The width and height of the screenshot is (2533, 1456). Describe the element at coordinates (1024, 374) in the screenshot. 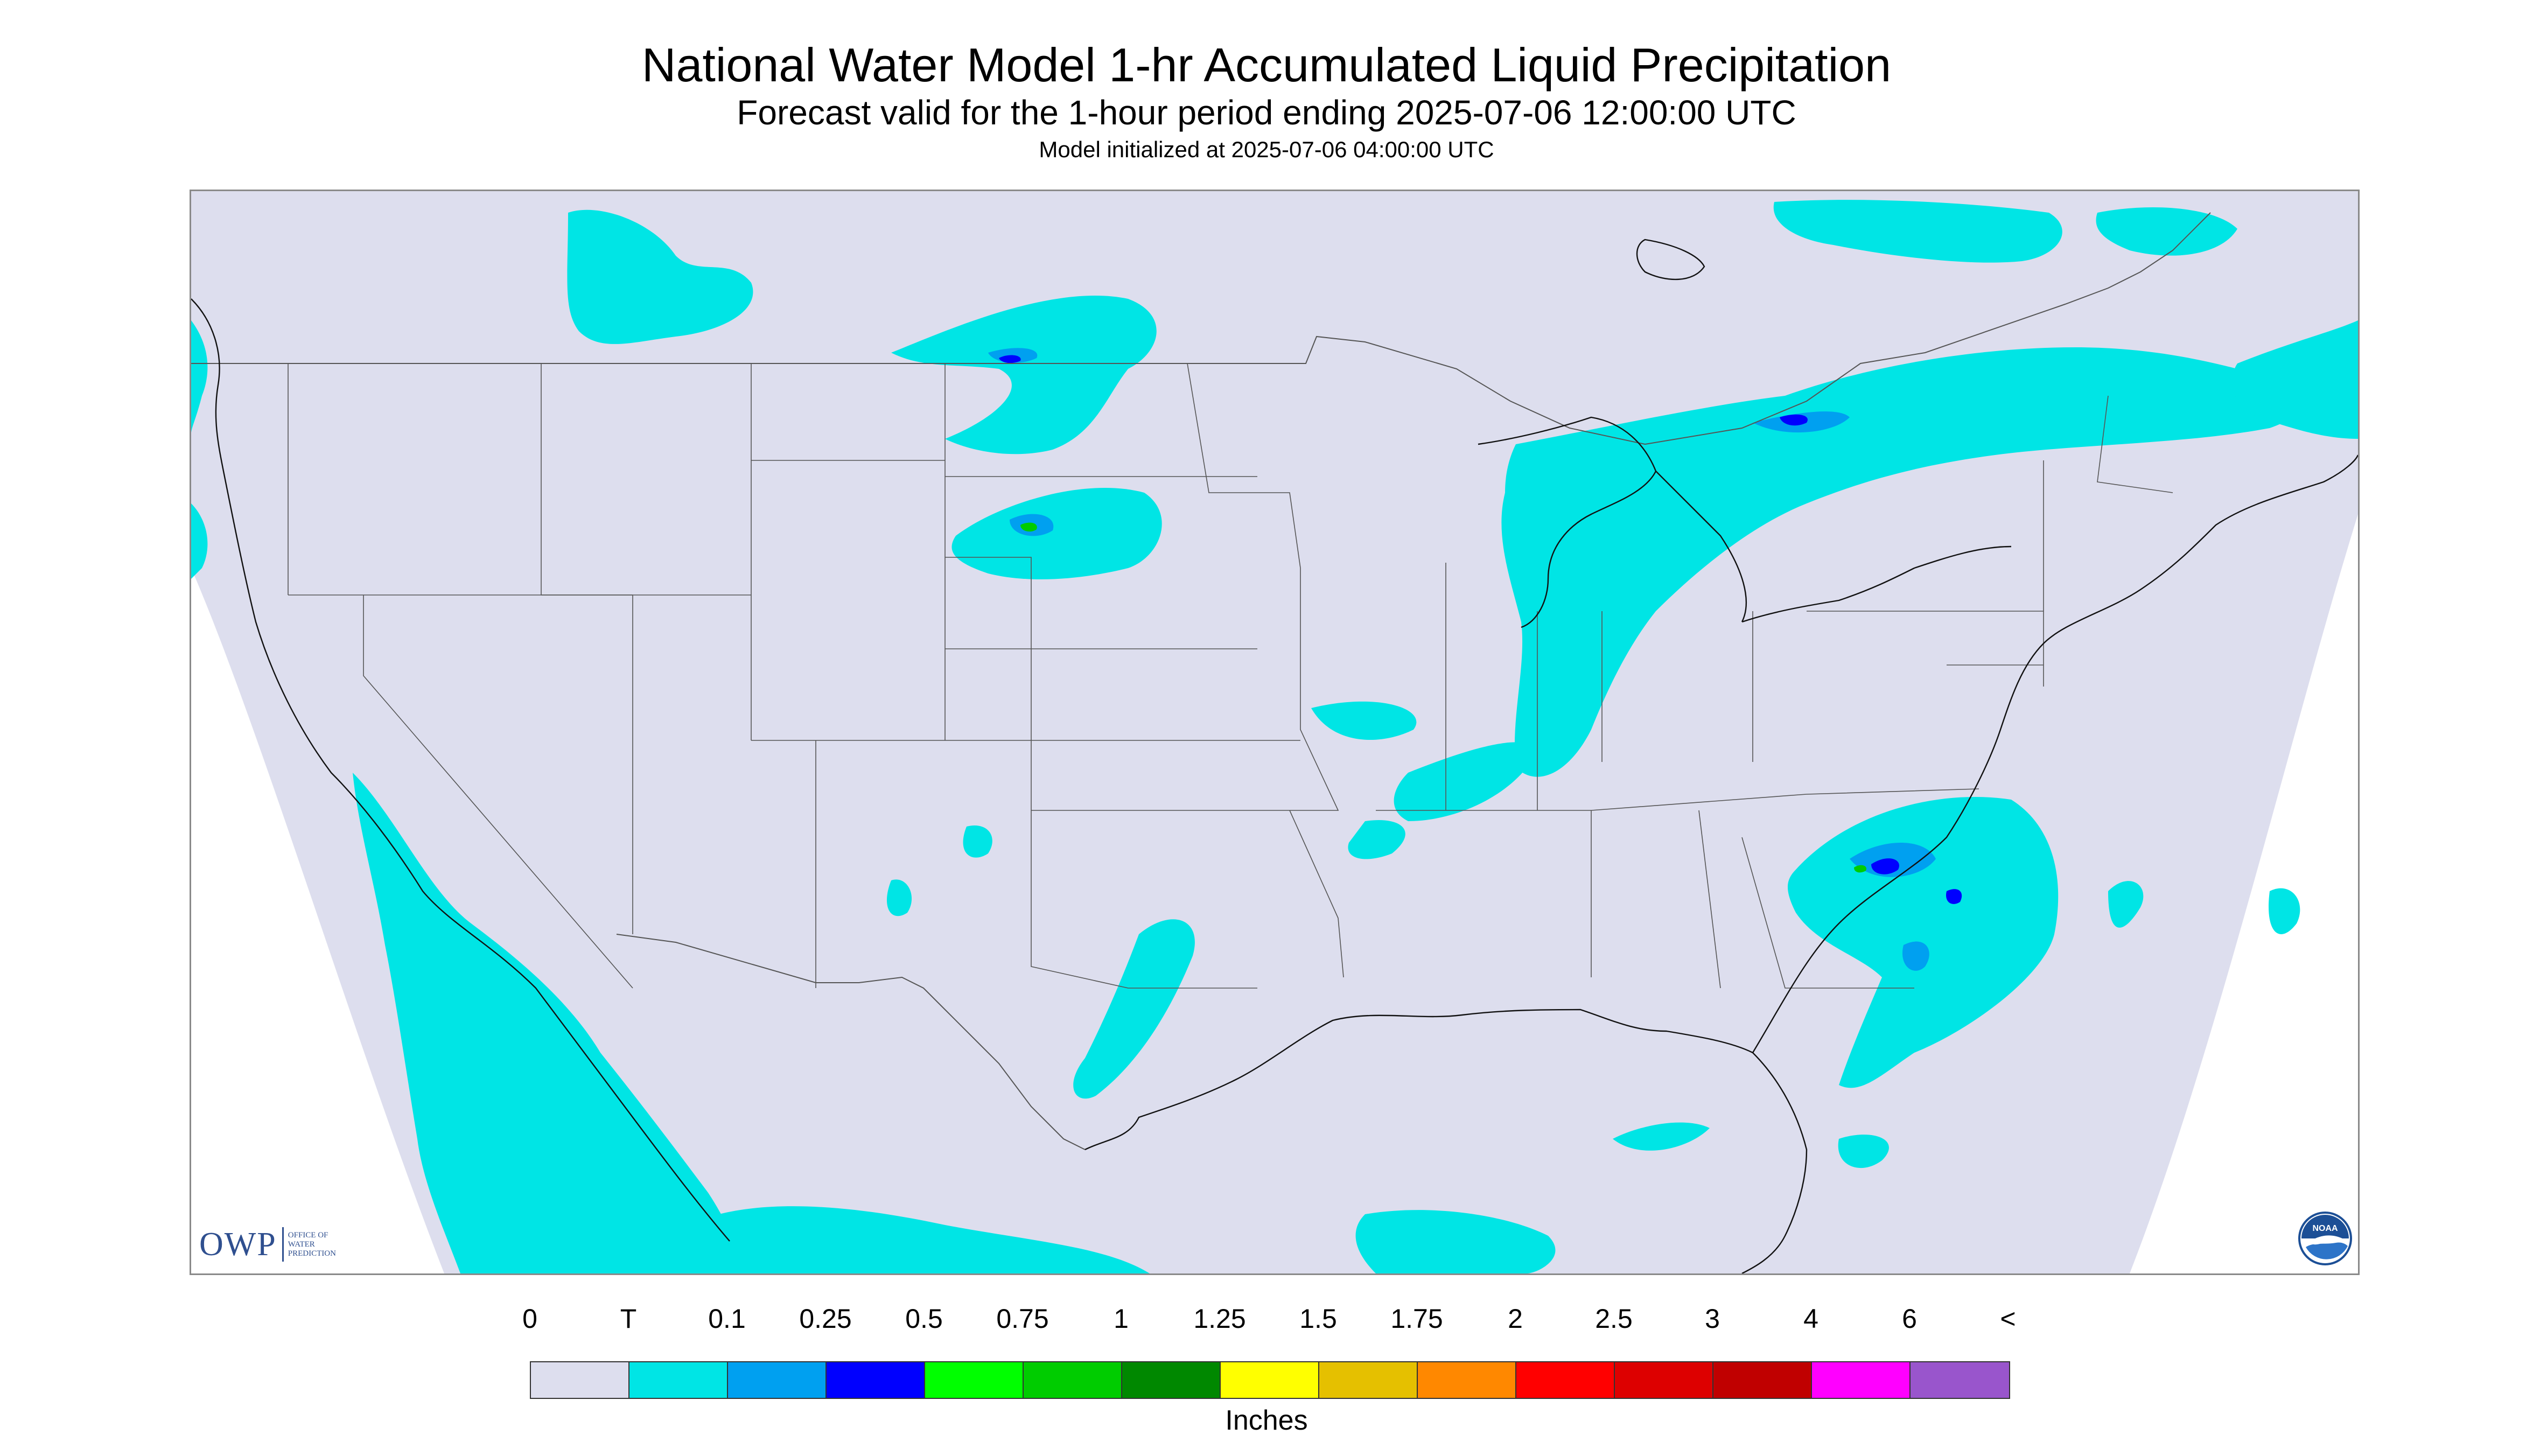

I see `precip-area-north-dakota` at that location.